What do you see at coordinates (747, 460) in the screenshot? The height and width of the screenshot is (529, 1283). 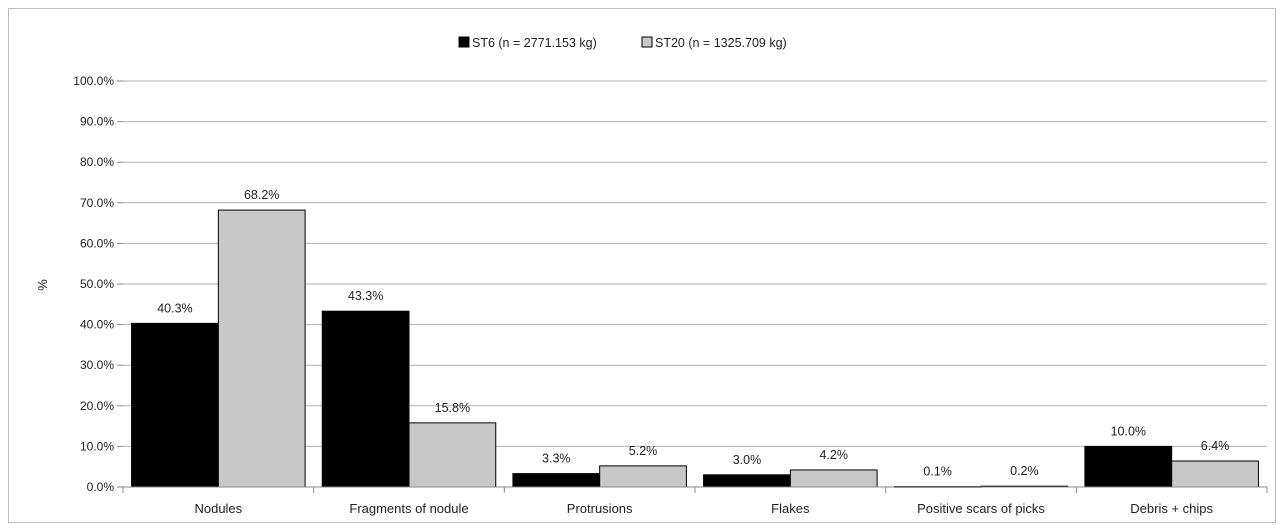 I see `data-label: 3.0%` at bounding box center [747, 460].